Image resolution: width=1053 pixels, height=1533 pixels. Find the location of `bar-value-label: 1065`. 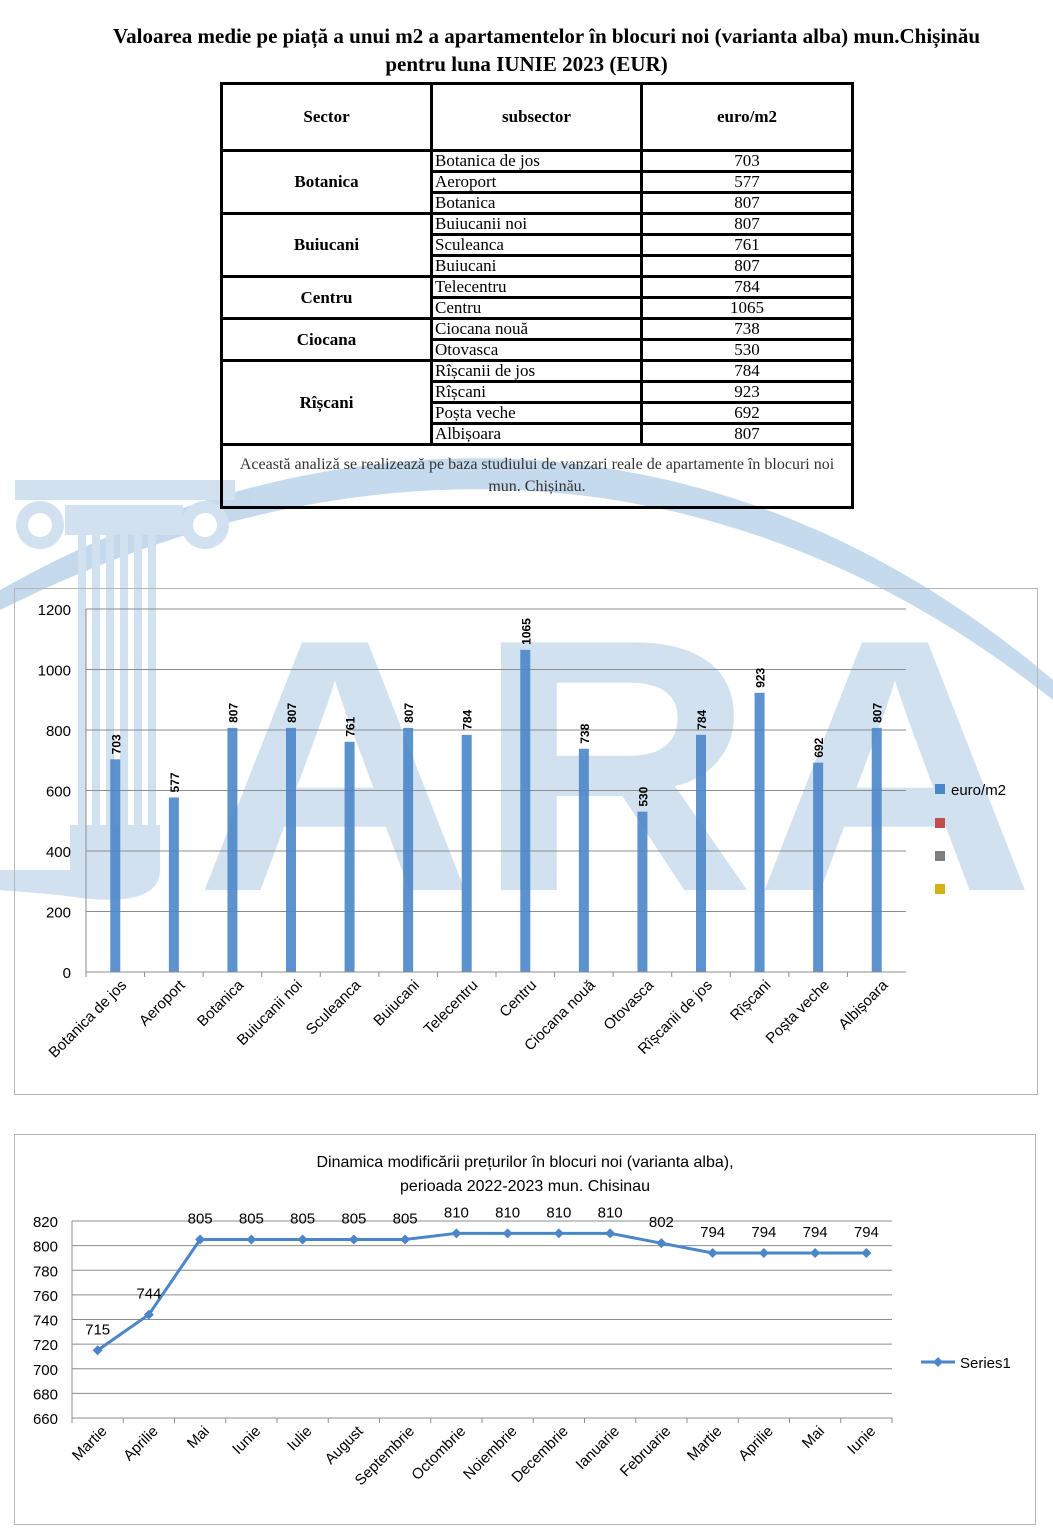

bar-value-label: 1065 is located at coordinates (526, 631).